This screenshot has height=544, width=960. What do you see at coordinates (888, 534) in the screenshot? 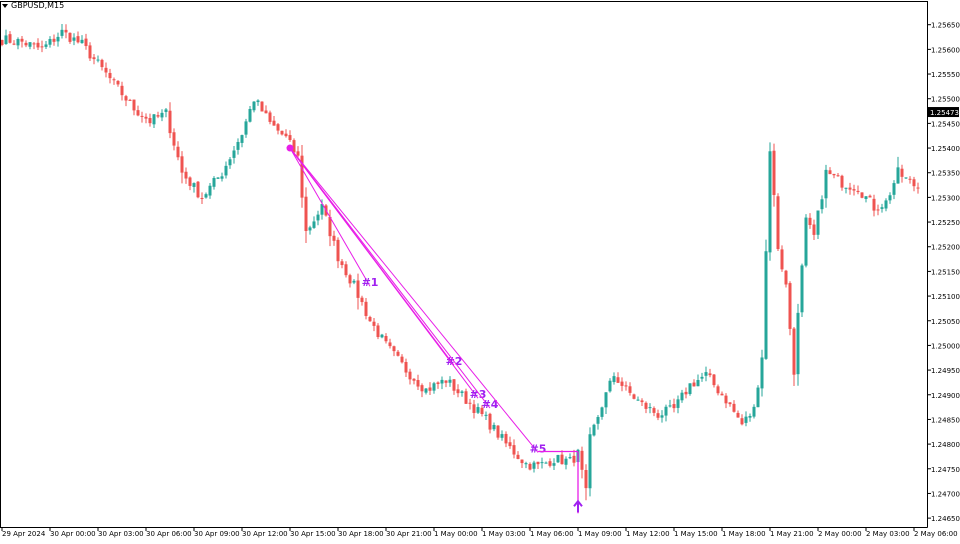
I see `x-tick-label: 2 May 03:00` at bounding box center [888, 534].